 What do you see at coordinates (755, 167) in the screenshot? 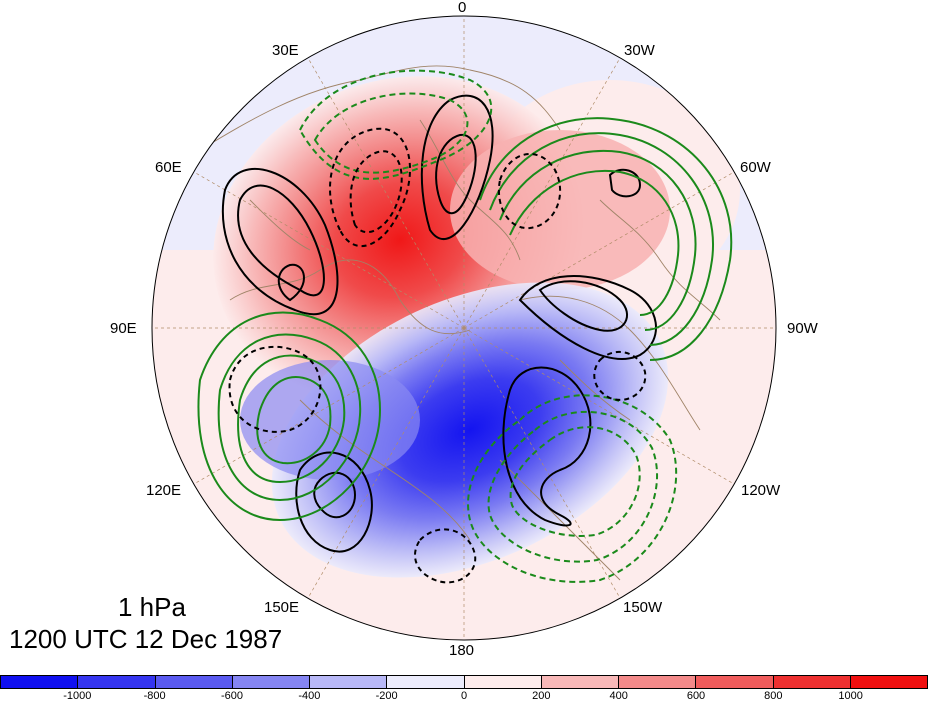
I see `lon-label-60w: 60W` at bounding box center [755, 167].